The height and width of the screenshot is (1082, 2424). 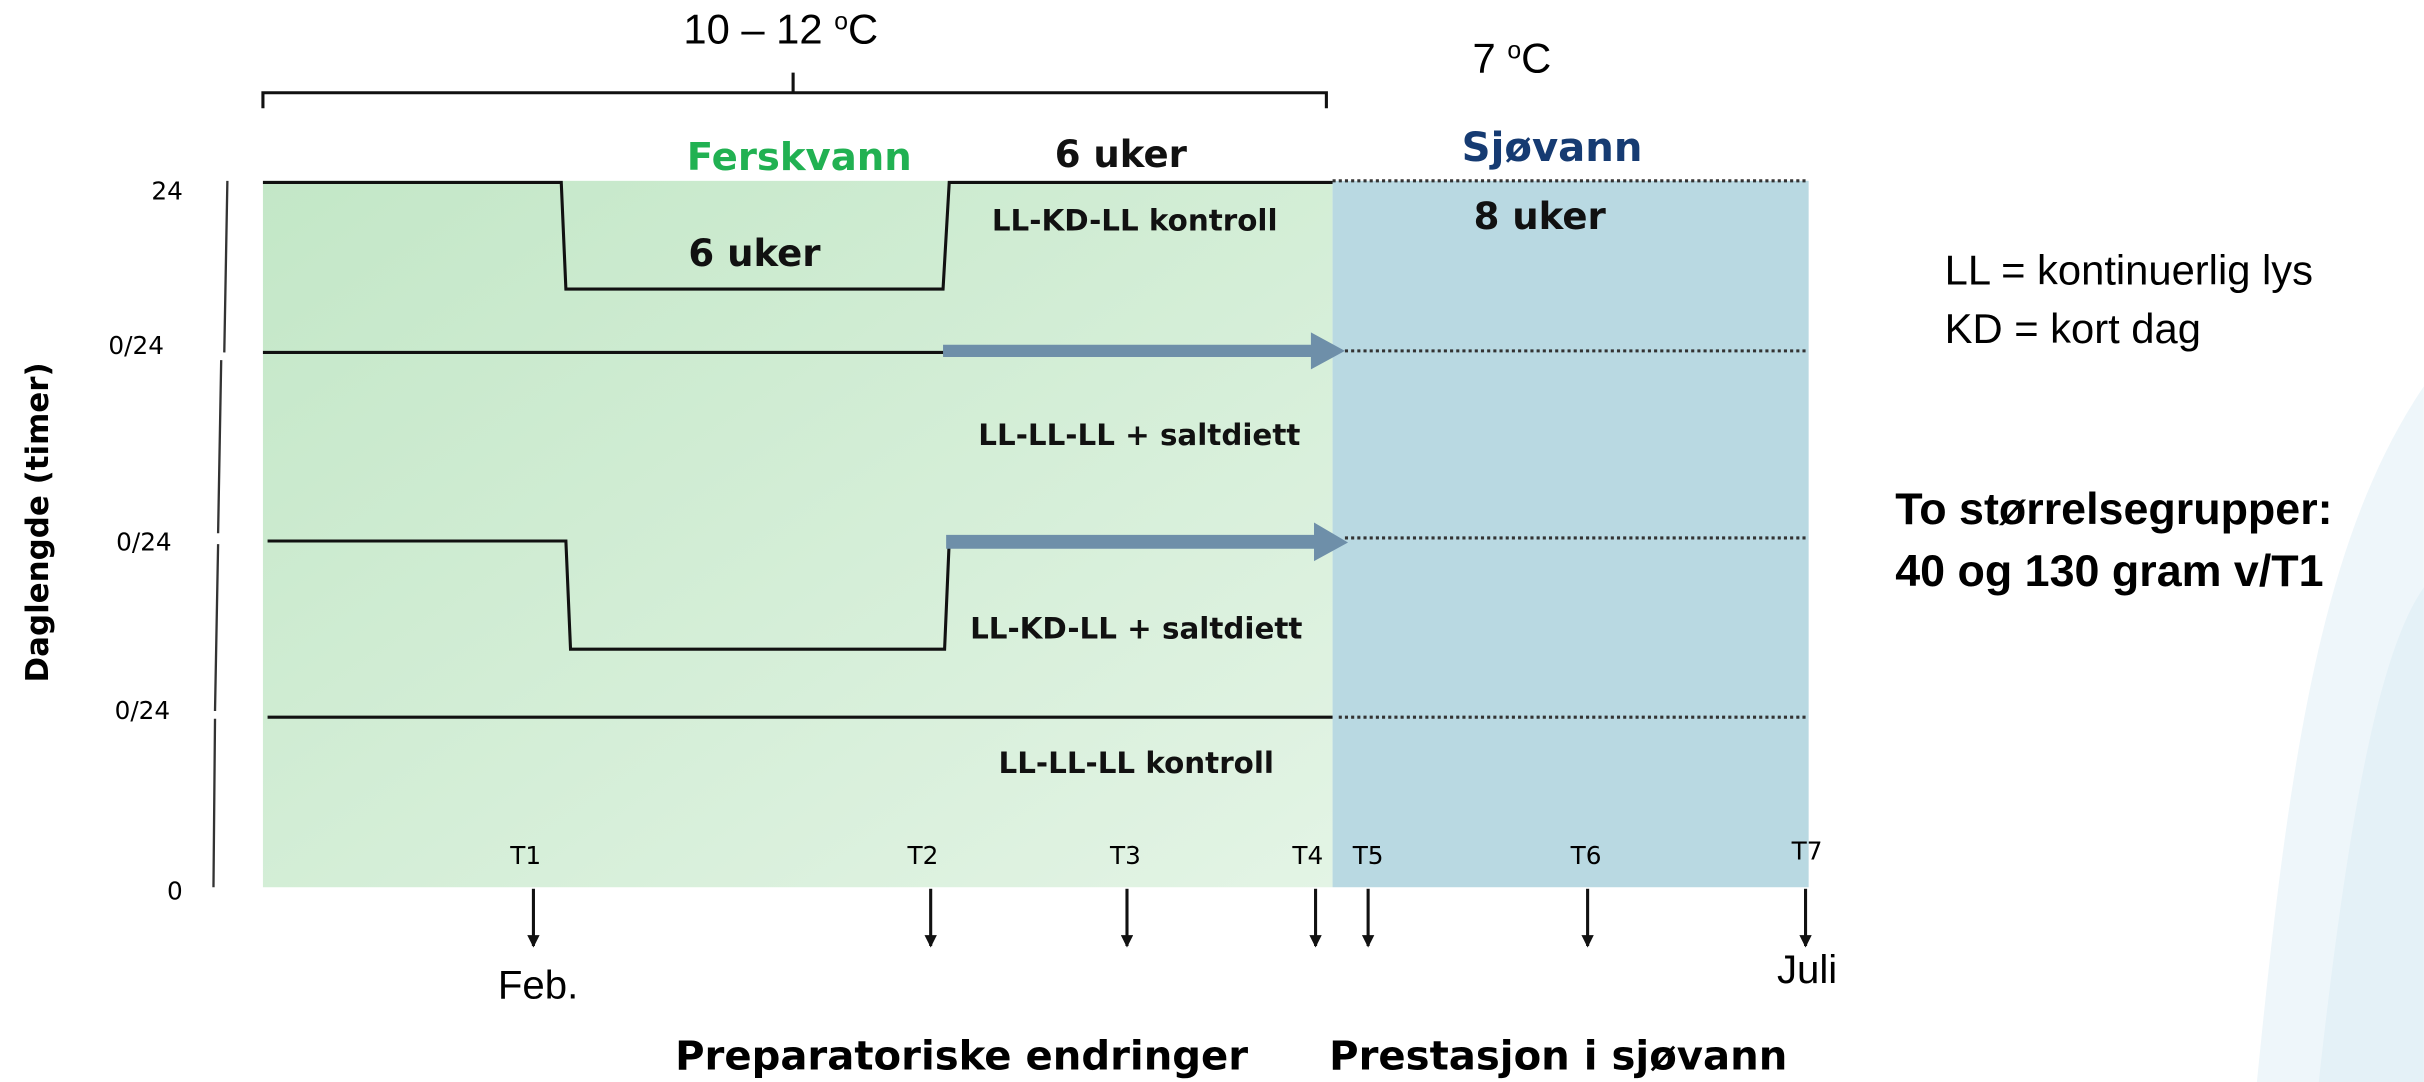 I want to click on temperature-seawater: 7 oC, so click(x=1512, y=58).